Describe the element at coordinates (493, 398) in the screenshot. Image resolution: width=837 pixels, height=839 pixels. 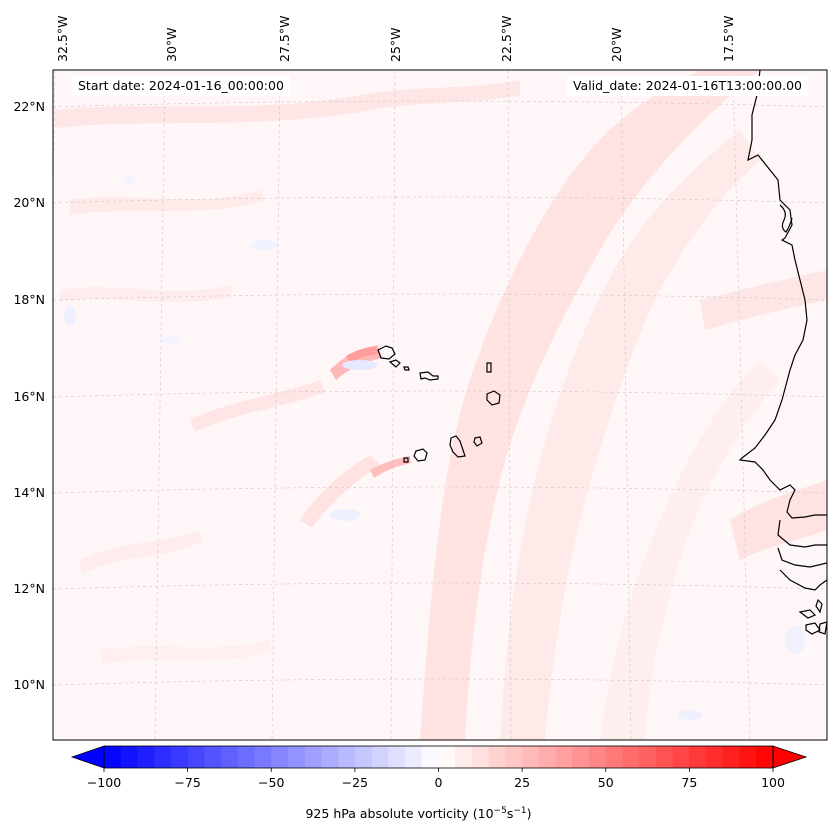
I see `boa-vista` at that location.